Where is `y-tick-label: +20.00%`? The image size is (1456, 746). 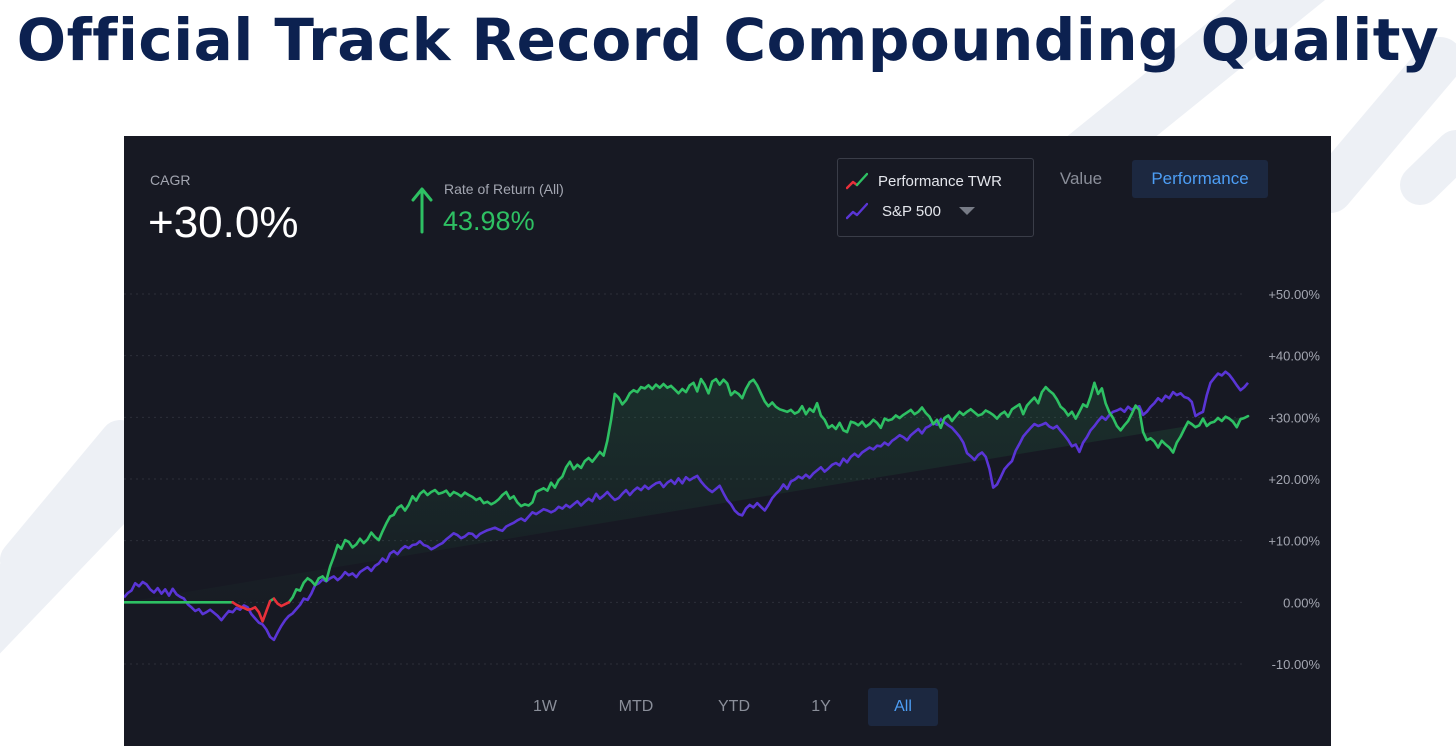
y-tick-label: +20.00% is located at coordinates (1294, 479).